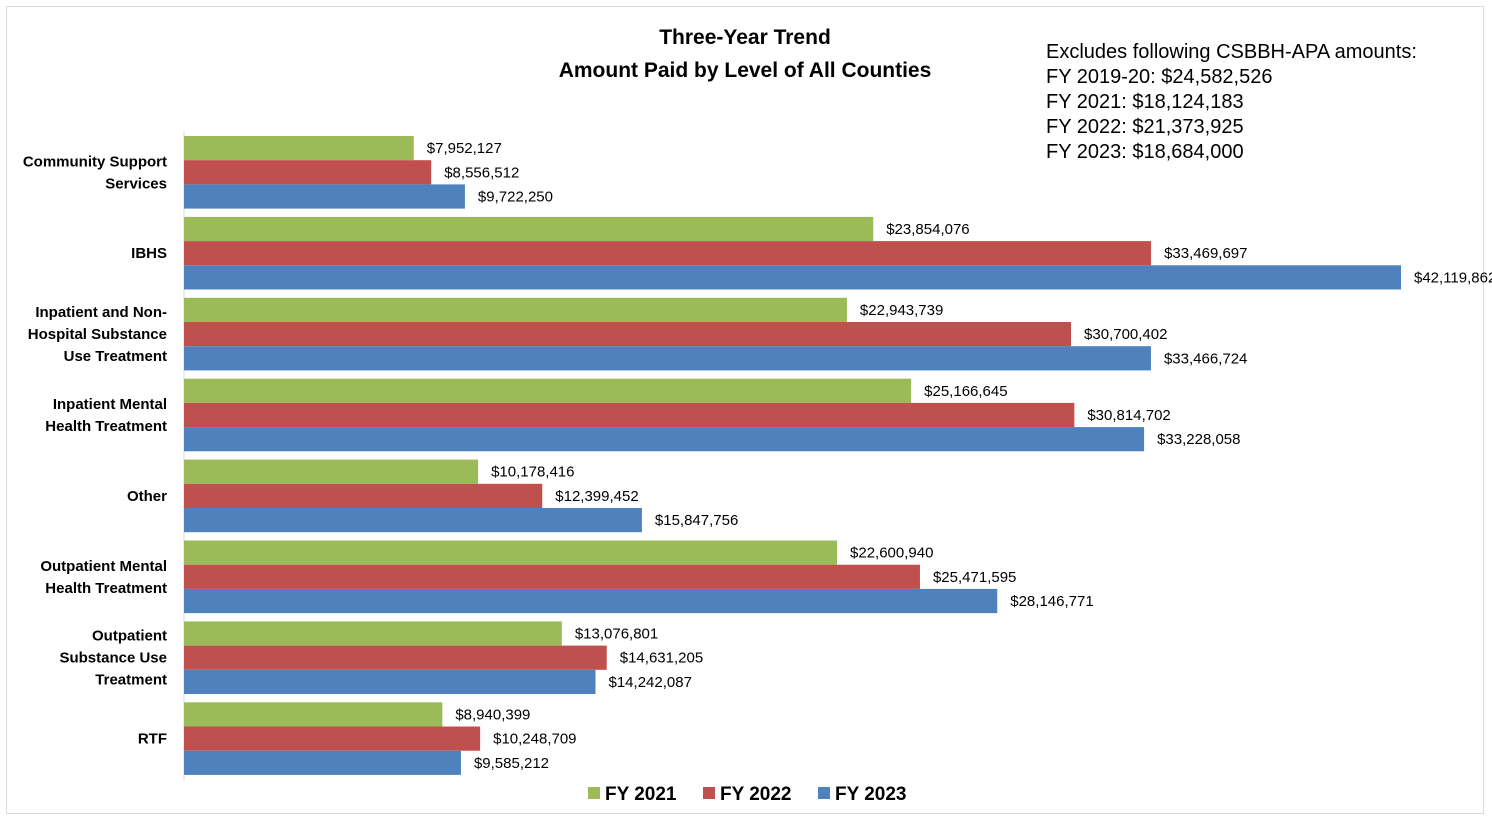 Image resolution: width=1492 pixels, height=817 pixels. I want to click on data-label: $14,631,205, so click(661, 658).